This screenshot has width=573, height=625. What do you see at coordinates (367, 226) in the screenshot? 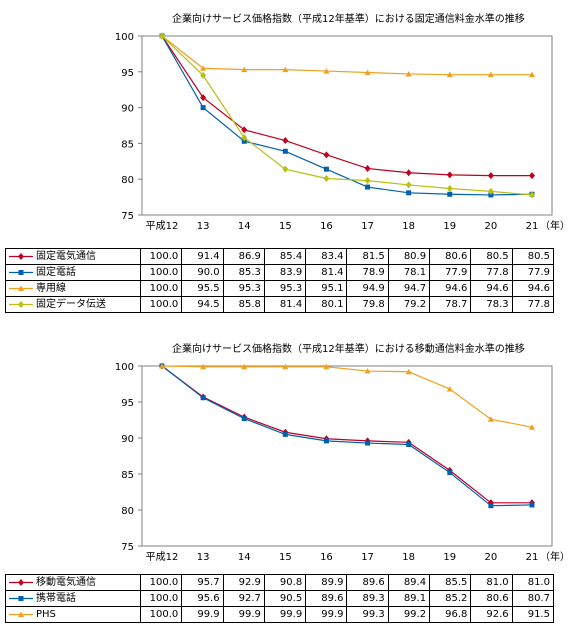
I see `x-tick-label: 17` at bounding box center [367, 226].